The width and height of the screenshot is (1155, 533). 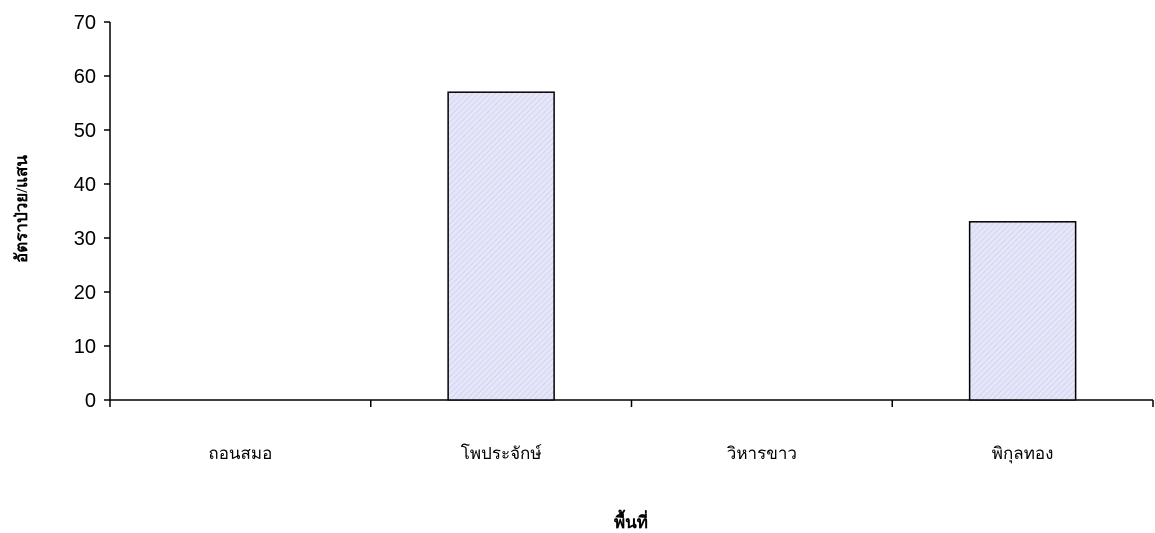 What do you see at coordinates (1023, 454) in the screenshot?
I see `x-tick-label: พิกุลทอง` at bounding box center [1023, 454].